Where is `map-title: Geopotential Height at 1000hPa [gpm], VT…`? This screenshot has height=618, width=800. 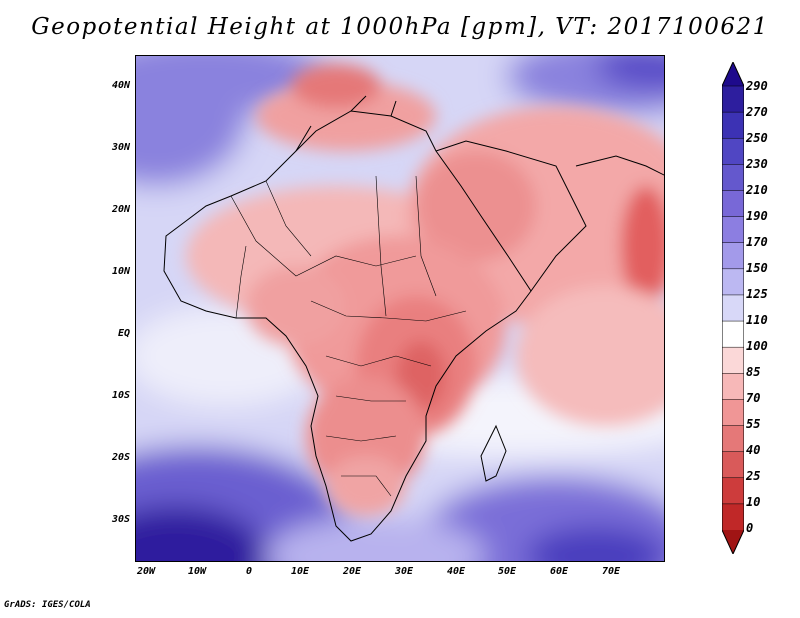
map-title: Geopotential Height at 1000hPa [gpm], VT… is located at coordinates (400, 27).